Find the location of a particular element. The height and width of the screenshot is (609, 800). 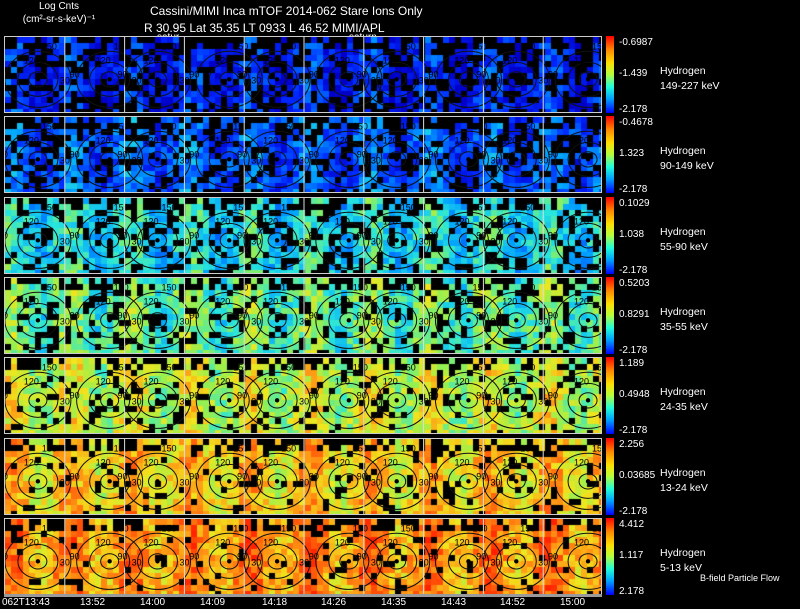

species-energy-label: Hydrogen 149-227 keV is located at coordinates (690, 79).